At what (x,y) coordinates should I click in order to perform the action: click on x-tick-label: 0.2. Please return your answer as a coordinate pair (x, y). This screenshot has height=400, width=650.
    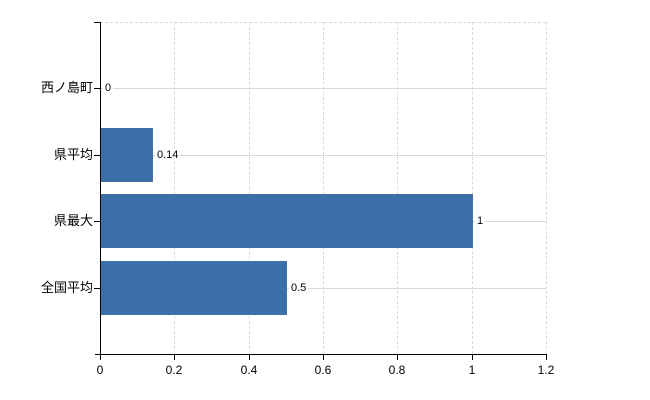
    Looking at the image, I should click on (174, 370).